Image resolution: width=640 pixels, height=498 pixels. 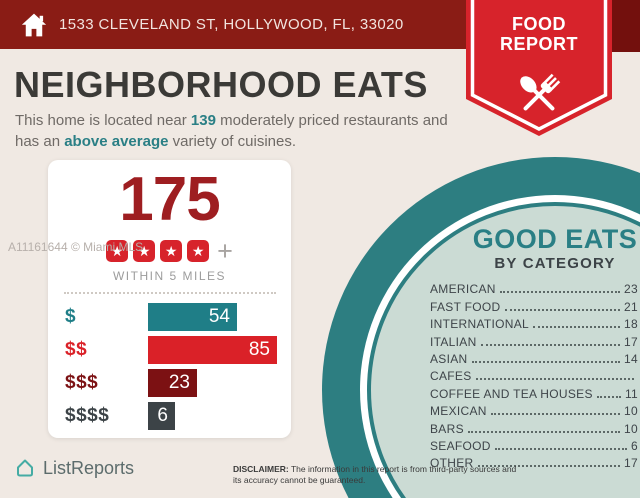 What do you see at coordinates (540, 92) in the screenshot?
I see `utensils-icon` at bounding box center [540, 92].